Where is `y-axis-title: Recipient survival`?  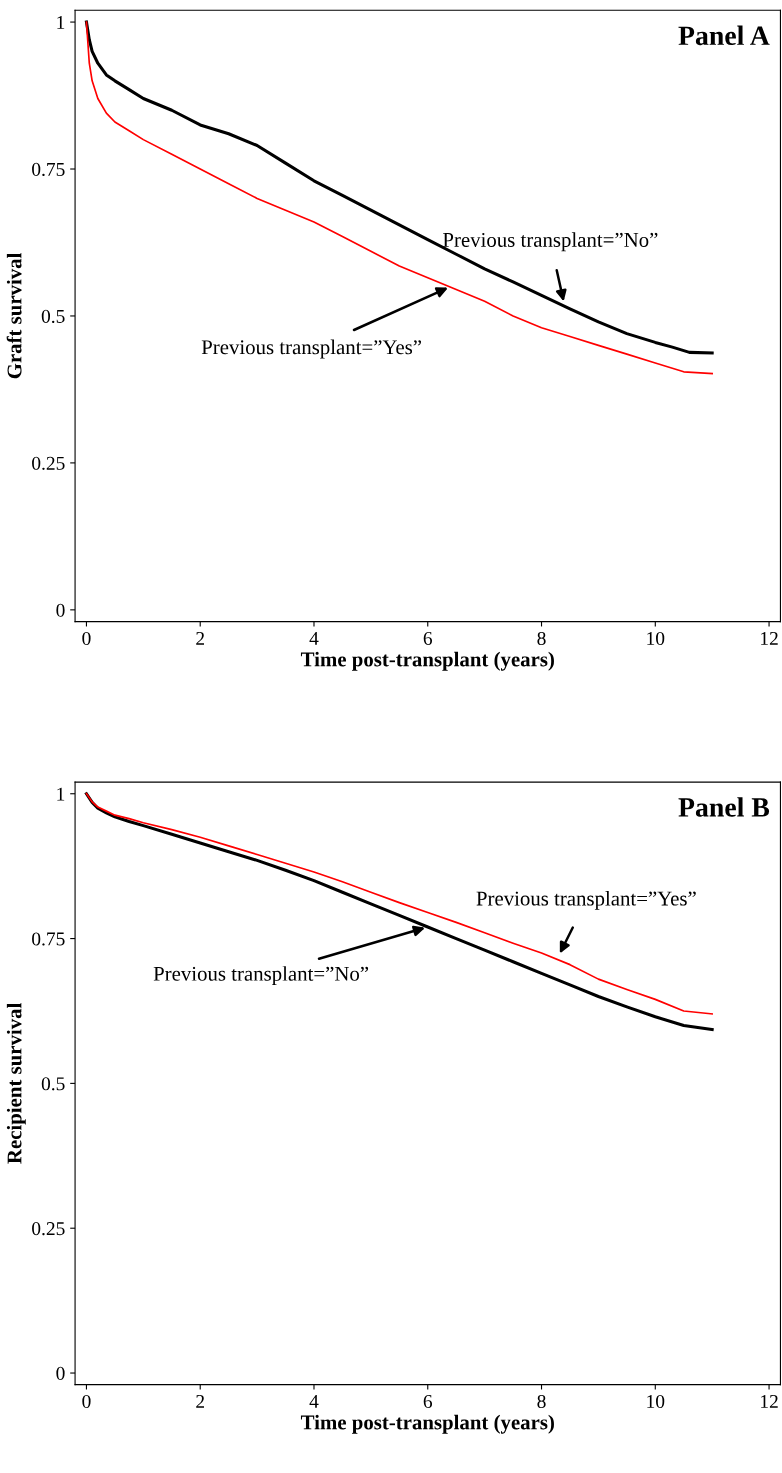
y-axis-title: Recipient survival is located at coordinates (16, 1083).